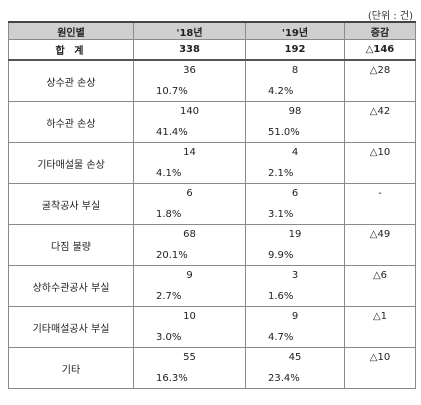  Describe the element at coordinates (295, 111) in the screenshot. I see `count-2019: 98` at that location.